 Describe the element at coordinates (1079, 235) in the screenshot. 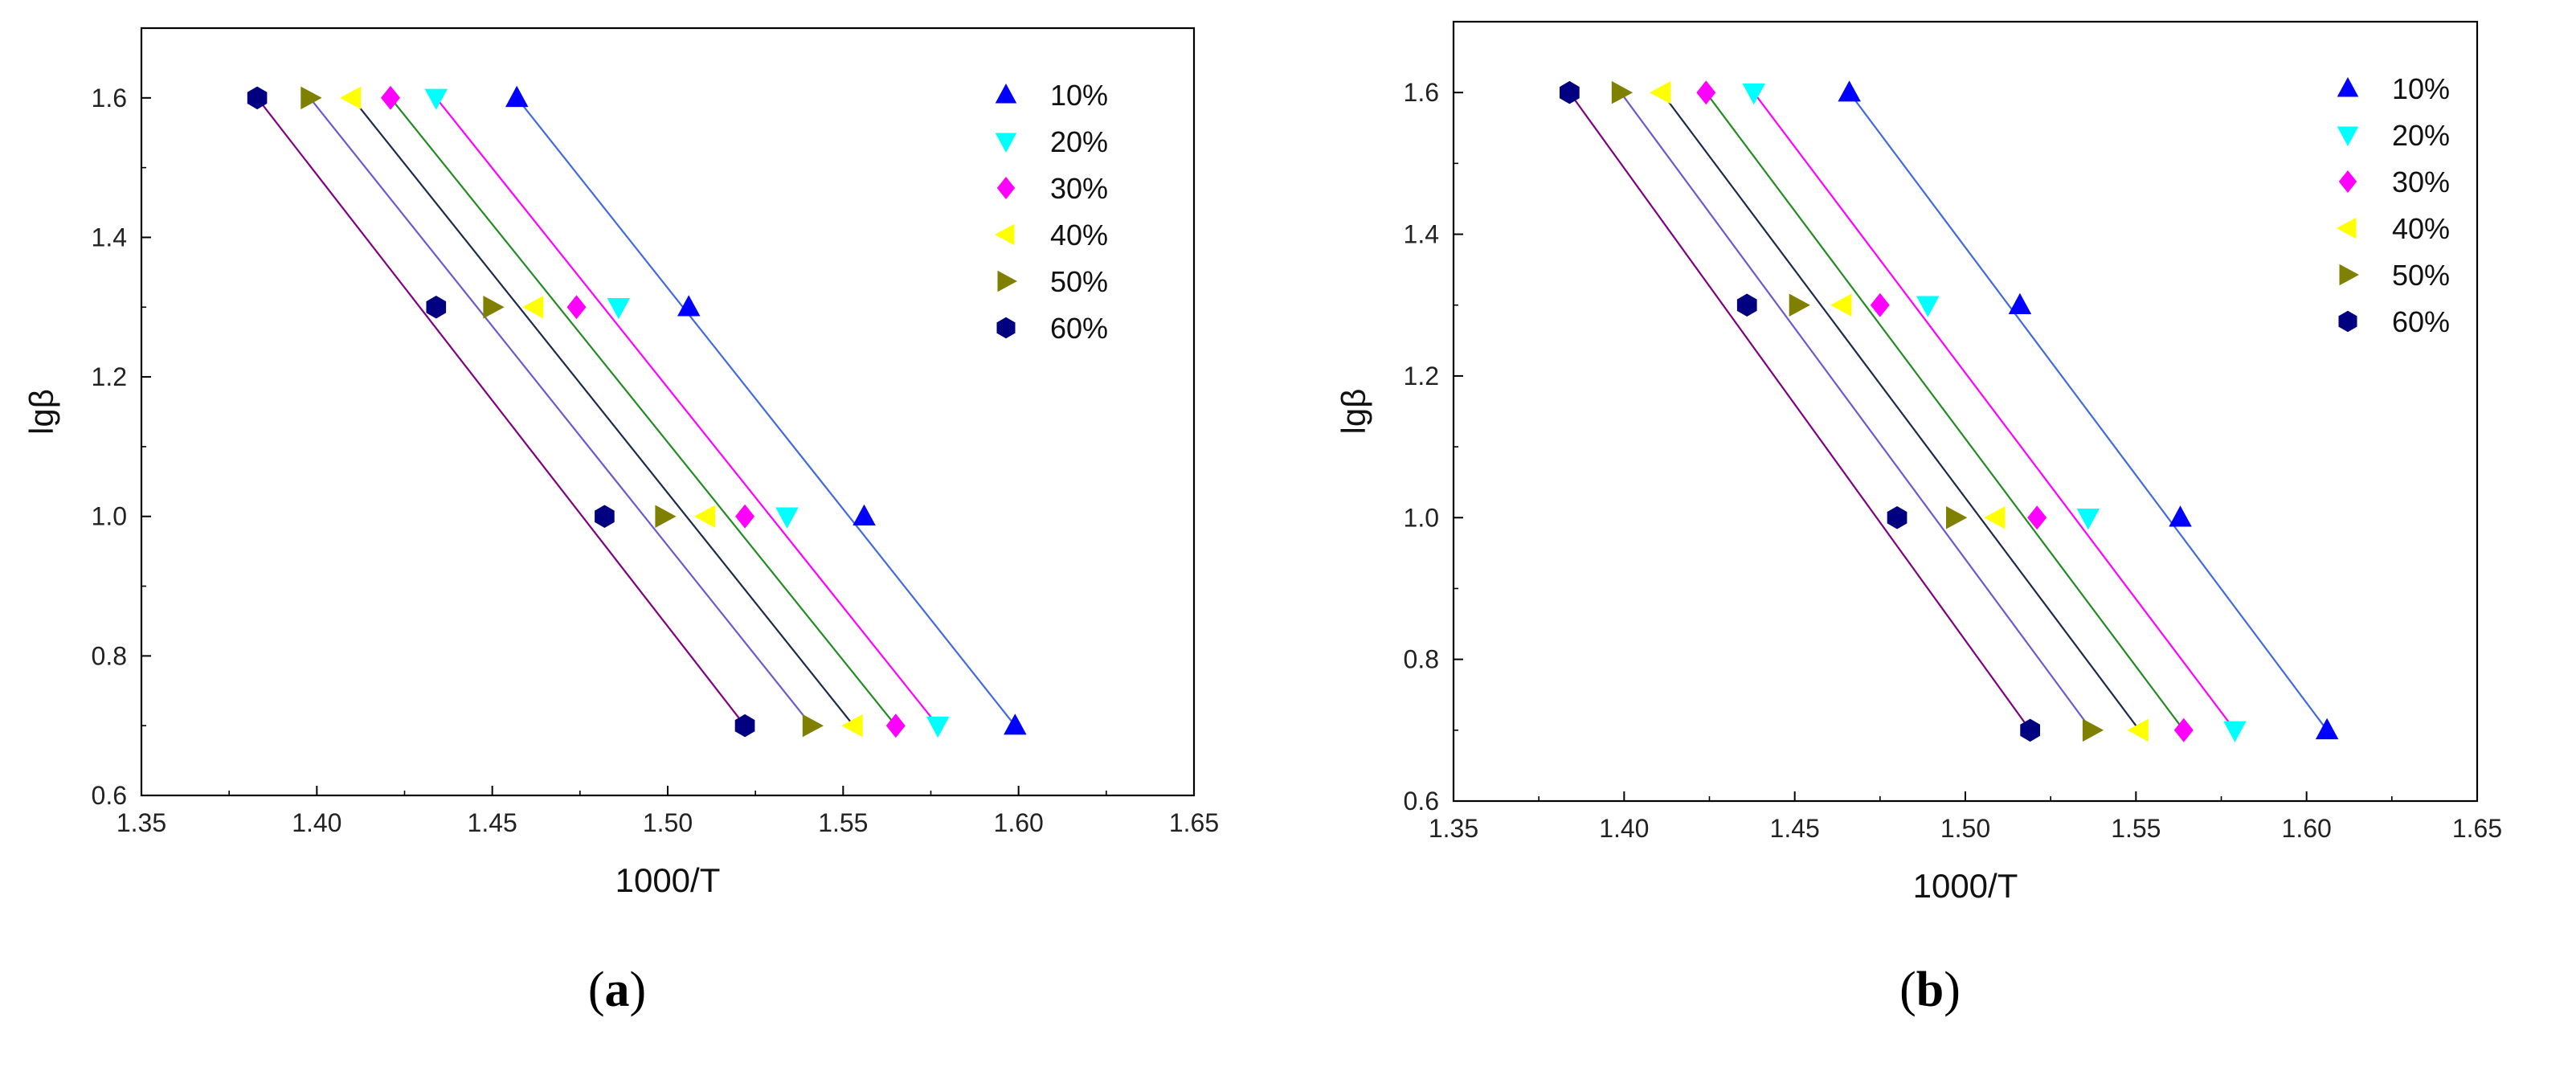

I see `legend-label: 40%` at that location.